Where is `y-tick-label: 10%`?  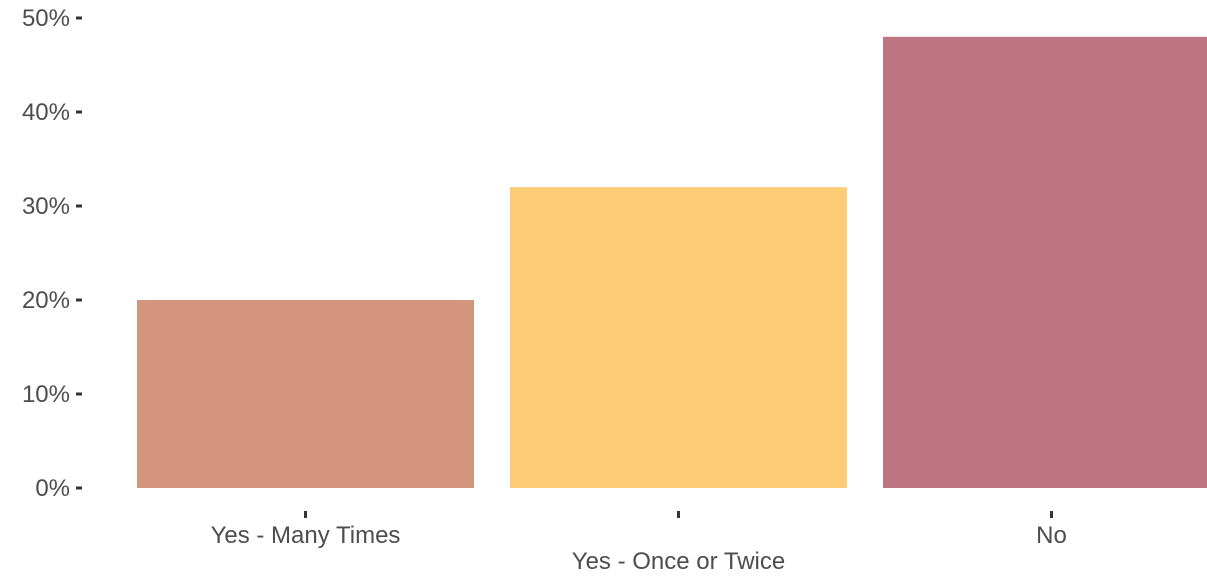
y-tick-label: 10% is located at coordinates (46, 394).